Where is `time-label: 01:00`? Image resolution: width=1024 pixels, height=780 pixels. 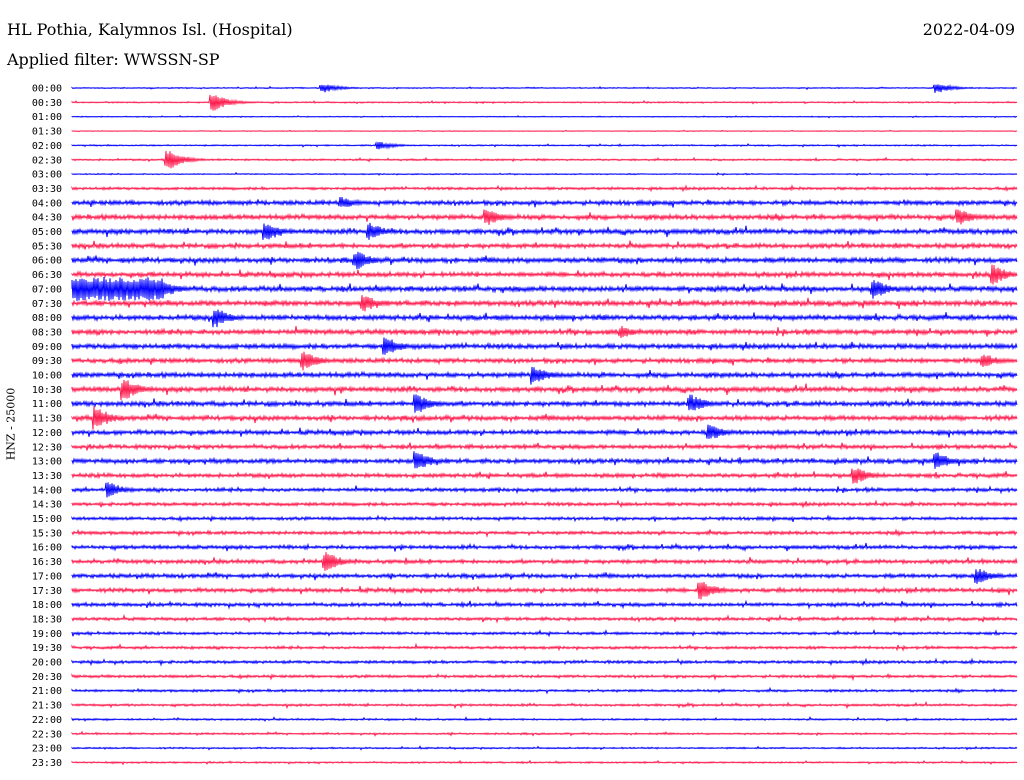 time-label: 01:00 is located at coordinates (47, 117).